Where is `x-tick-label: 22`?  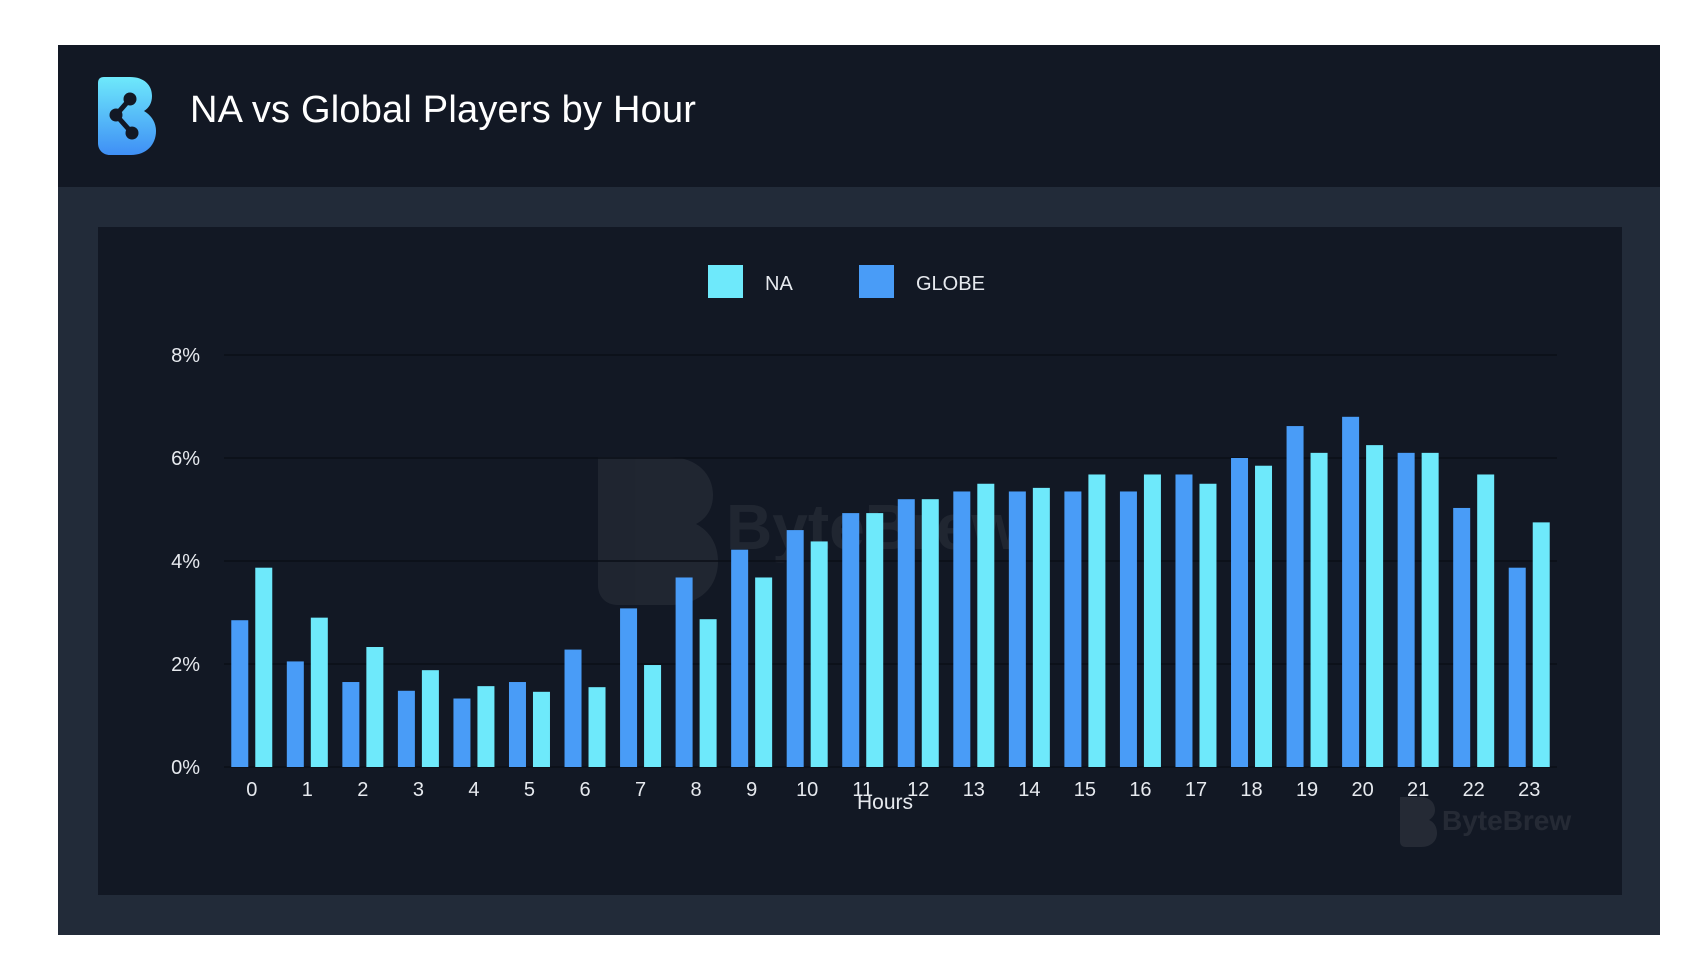
x-tick-label: 22 is located at coordinates (1474, 790).